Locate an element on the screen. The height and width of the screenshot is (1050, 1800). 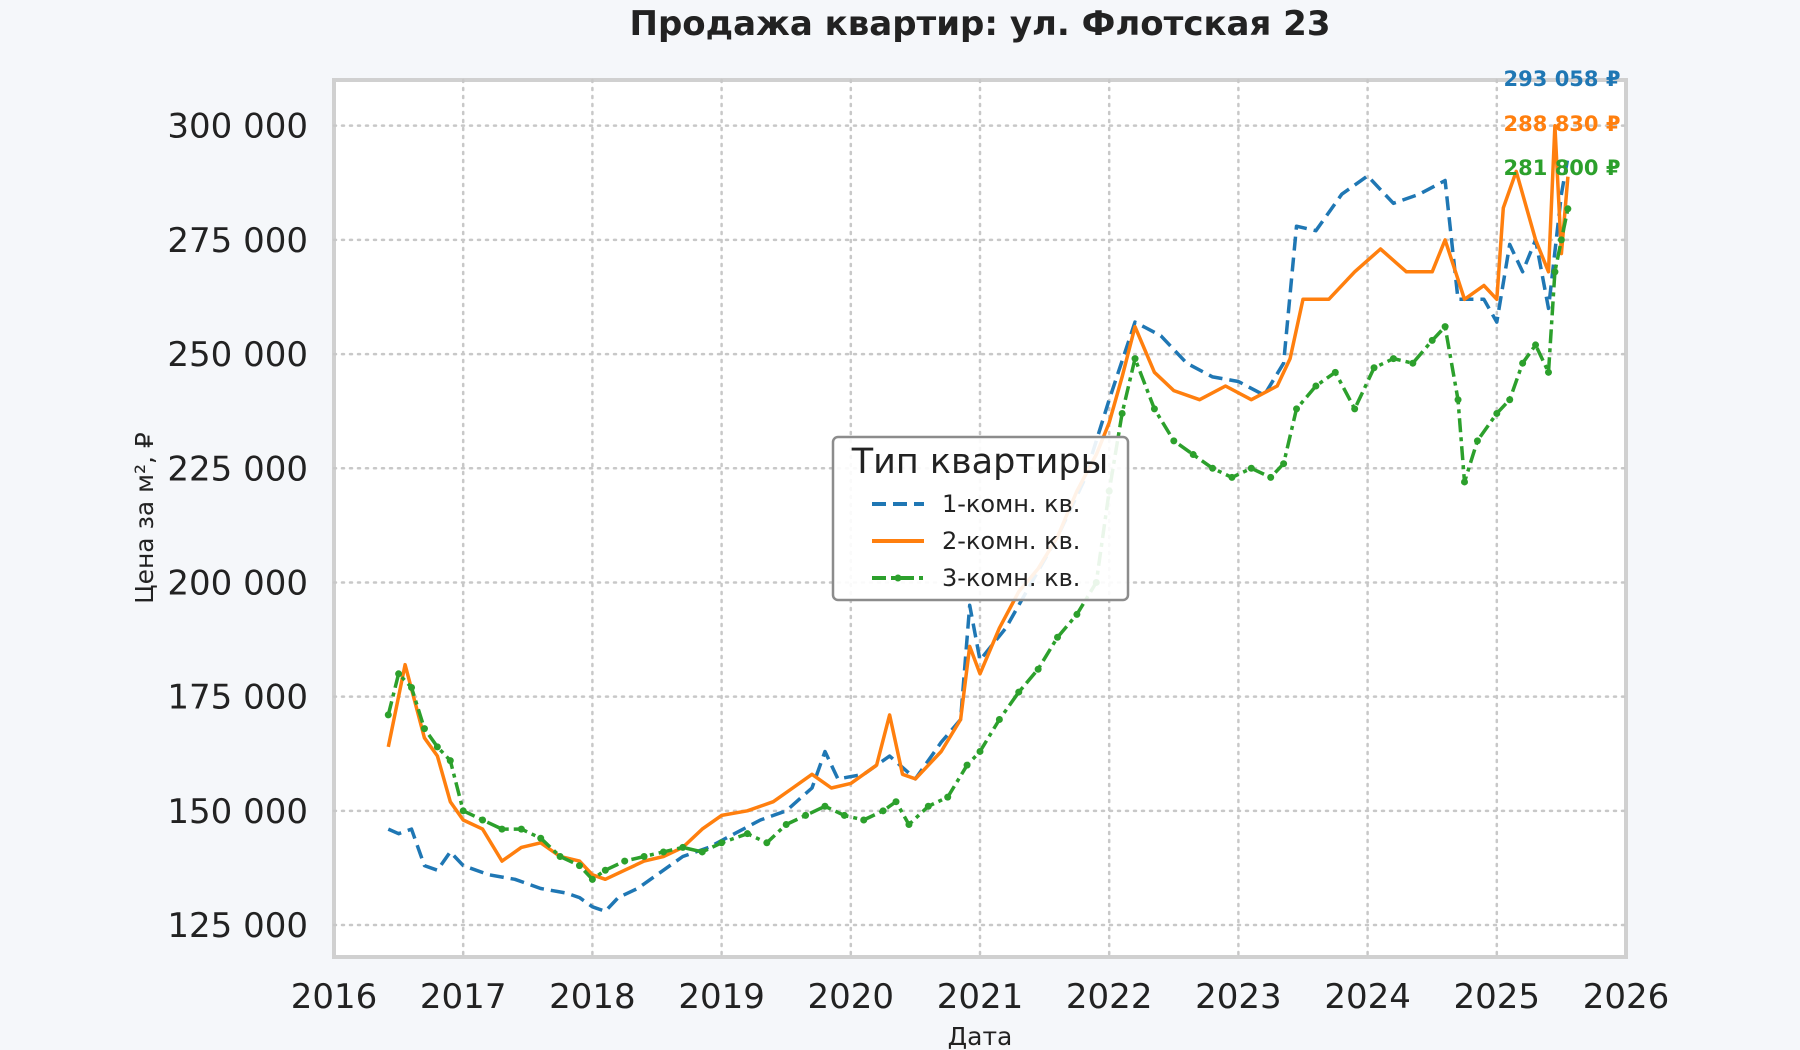
legend-items: 1-комн. кв. 2-комн. кв. 3-комн. кв. is located at coordinates (976, 541).